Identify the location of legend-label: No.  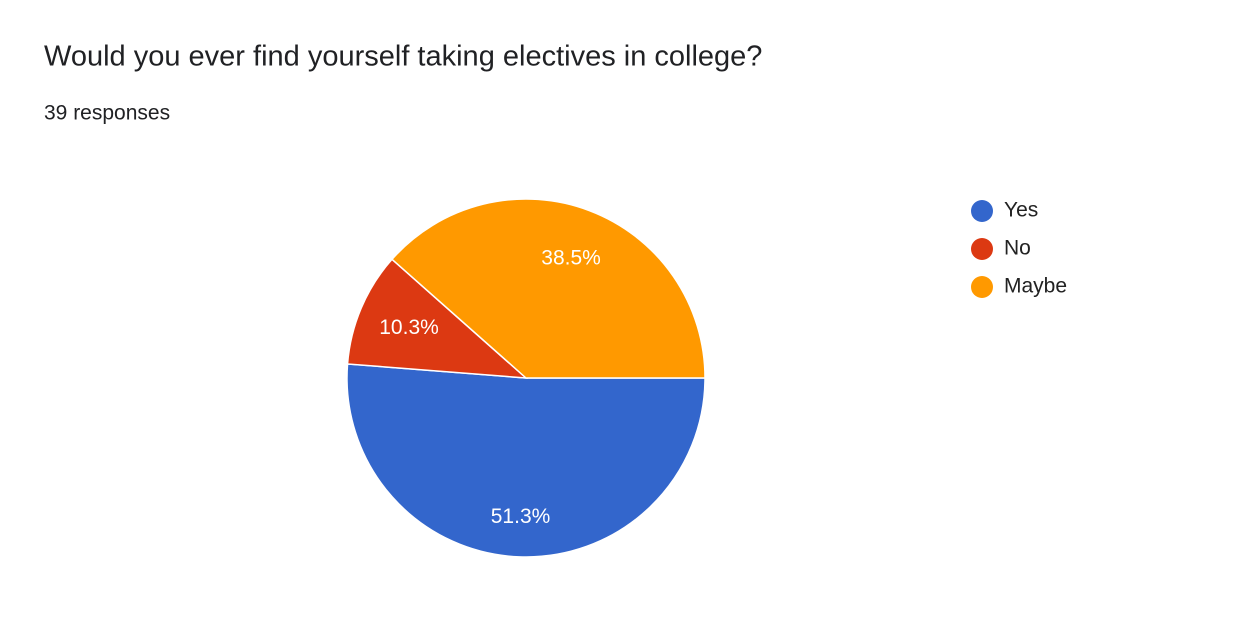
(1017, 248).